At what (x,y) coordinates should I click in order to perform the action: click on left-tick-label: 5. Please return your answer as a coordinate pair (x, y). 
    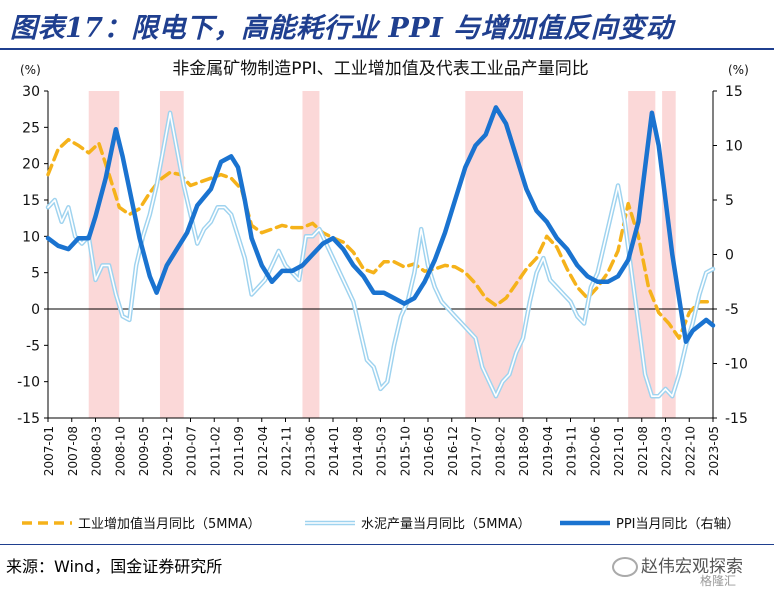
    Looking at the image, I should click on (35, 274).